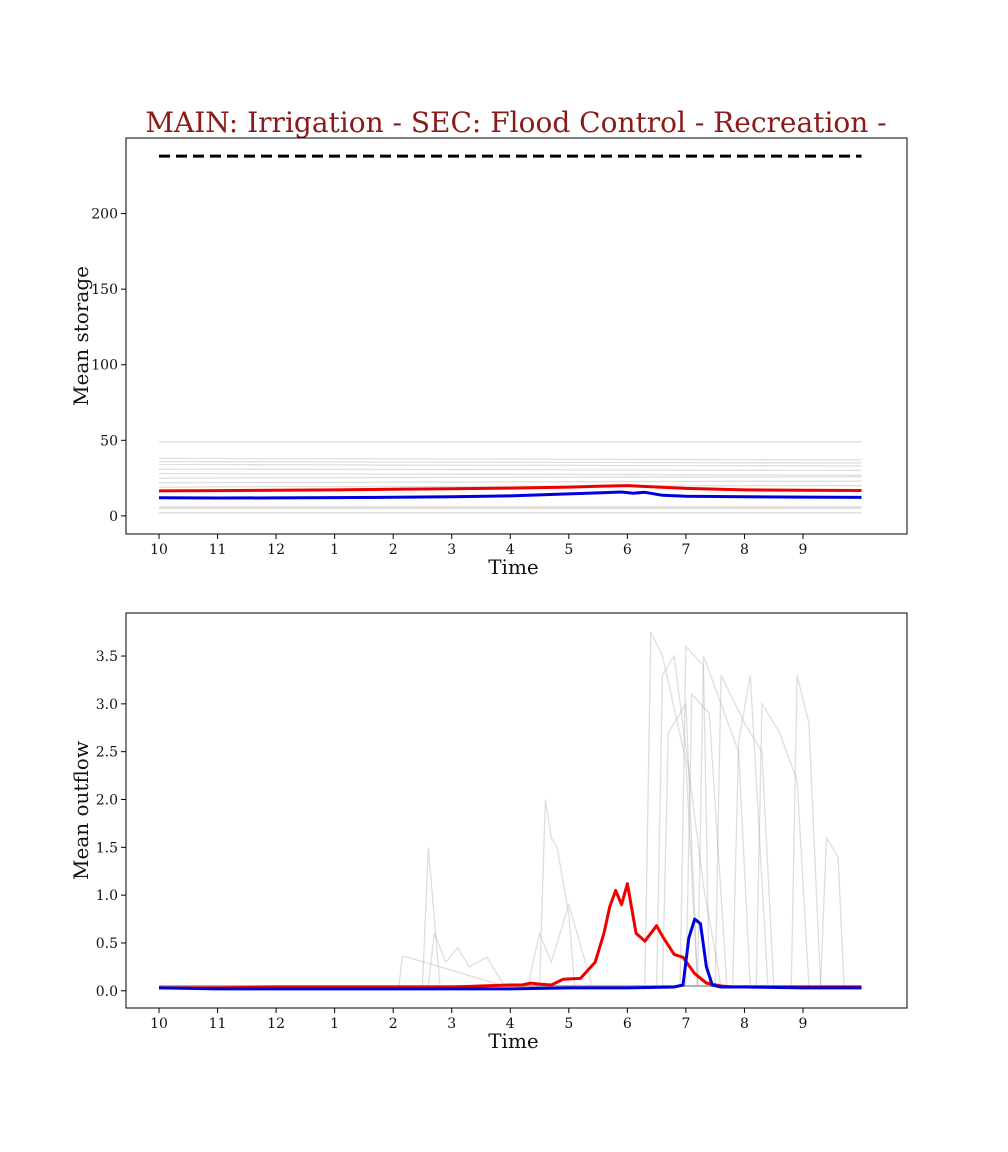  Describe the element at coordinates (104, 366) in the screenshot. I see `y-tick-label: 100` at that location.